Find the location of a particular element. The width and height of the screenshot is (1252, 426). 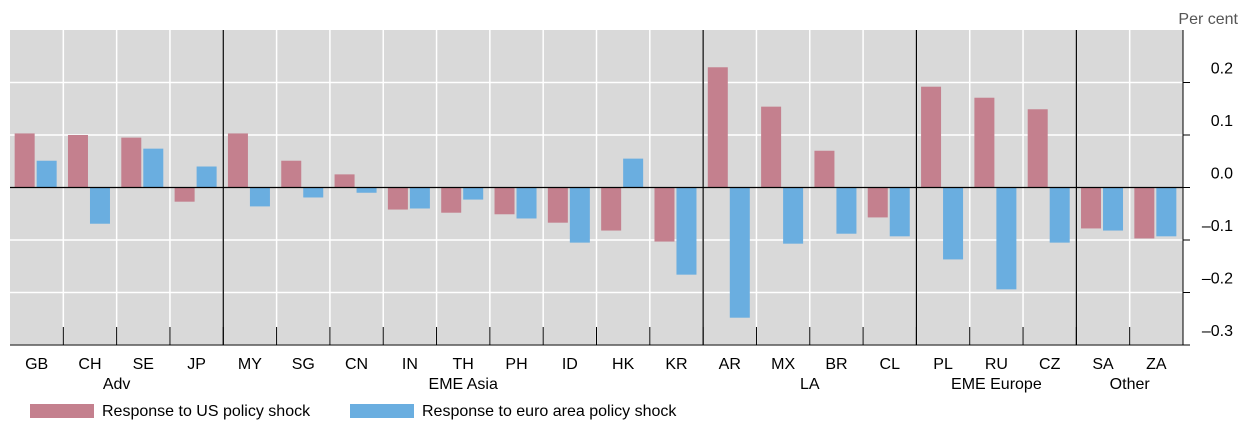

x-tick-label: SG is located at coordinates (303, 364).